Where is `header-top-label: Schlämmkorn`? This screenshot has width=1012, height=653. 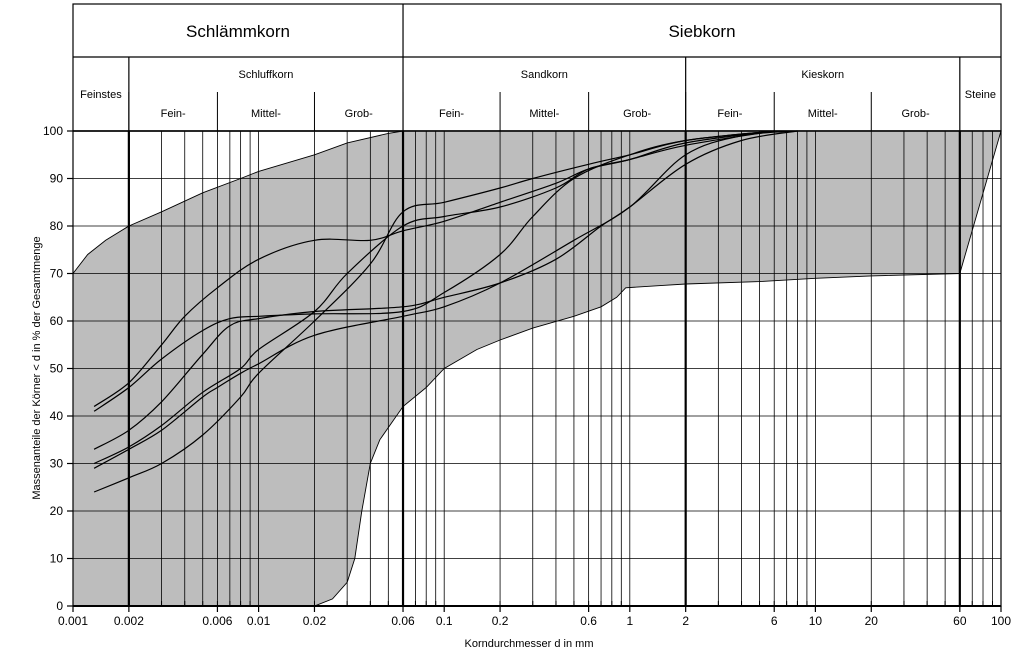
header-top-label: Schlämmkorn is located at coordinates (238, 31).